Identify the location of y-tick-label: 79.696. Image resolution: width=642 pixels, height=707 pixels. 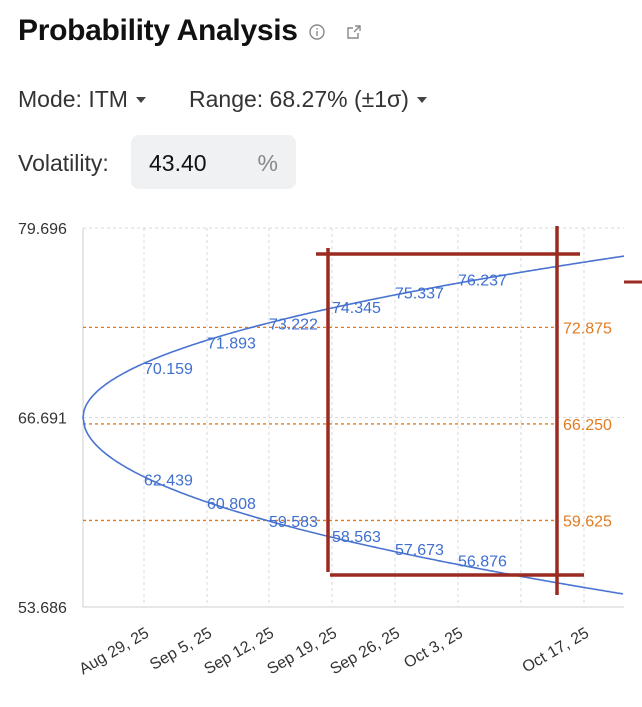
(42, 229).